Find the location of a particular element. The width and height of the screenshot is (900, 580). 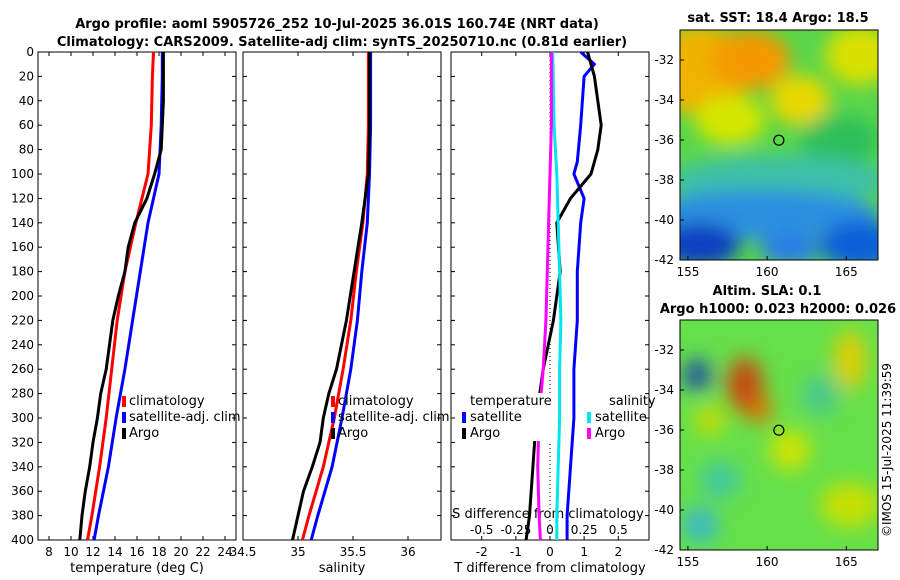

y-tick-label: 220 is located at coordinates (22, 320).